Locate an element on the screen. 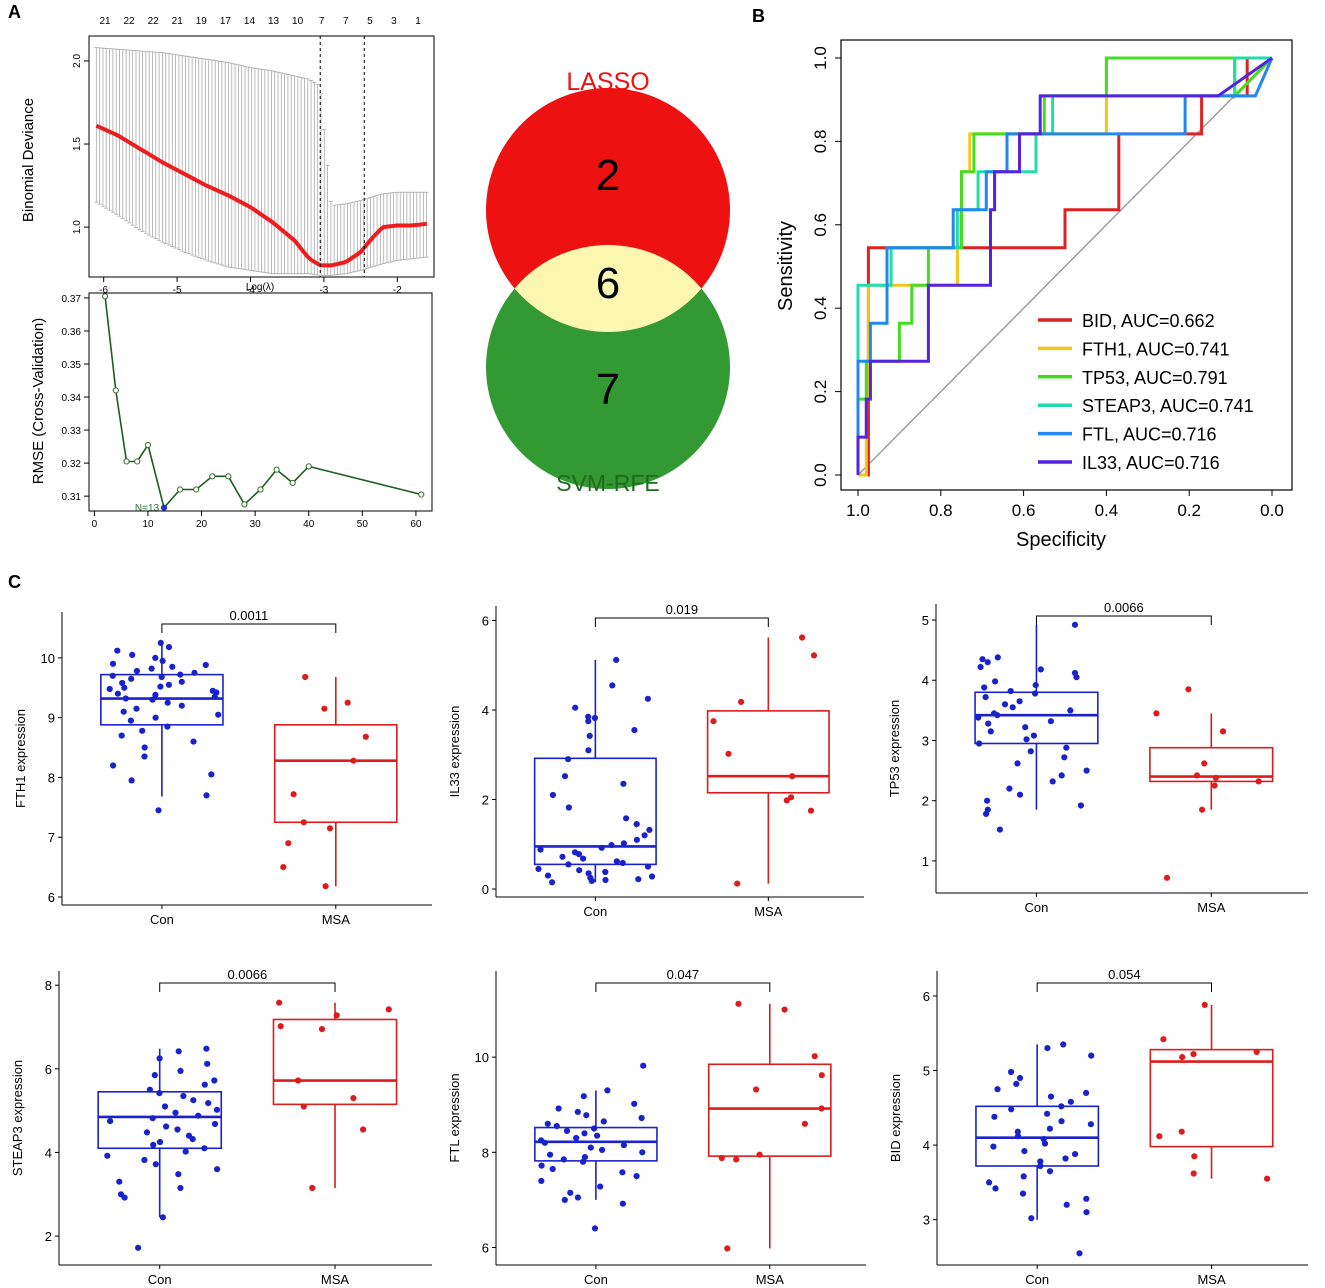 This screenshot has width=1325, height=1288. roc-legend-label: STEAP3, AUC=0.741 is located at coordinates (1168, 406).